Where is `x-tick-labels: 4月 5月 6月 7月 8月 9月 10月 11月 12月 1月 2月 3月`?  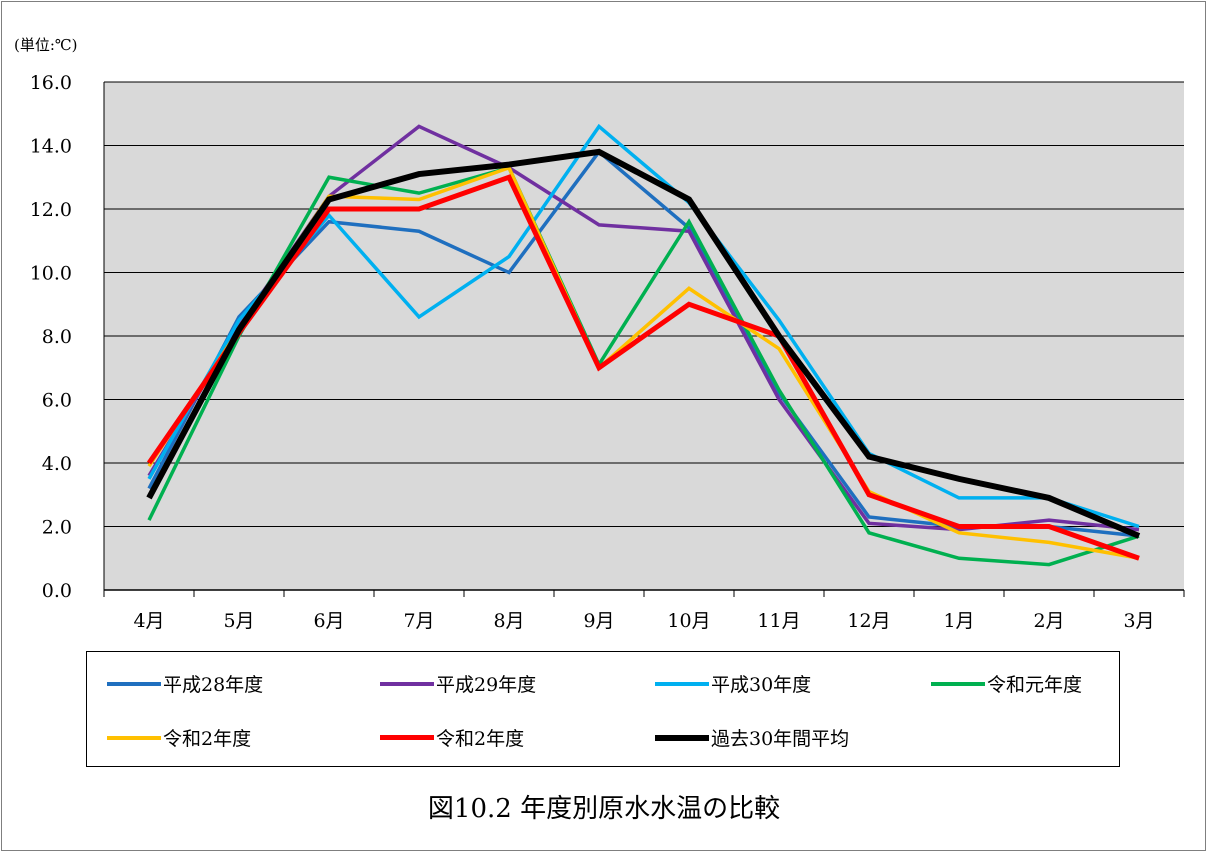 x-tick-labels: 4月 5月 6月 7月 8月 9月 10月 11月 12月 1月 2月 3月 is located at coordinates (643, 621).